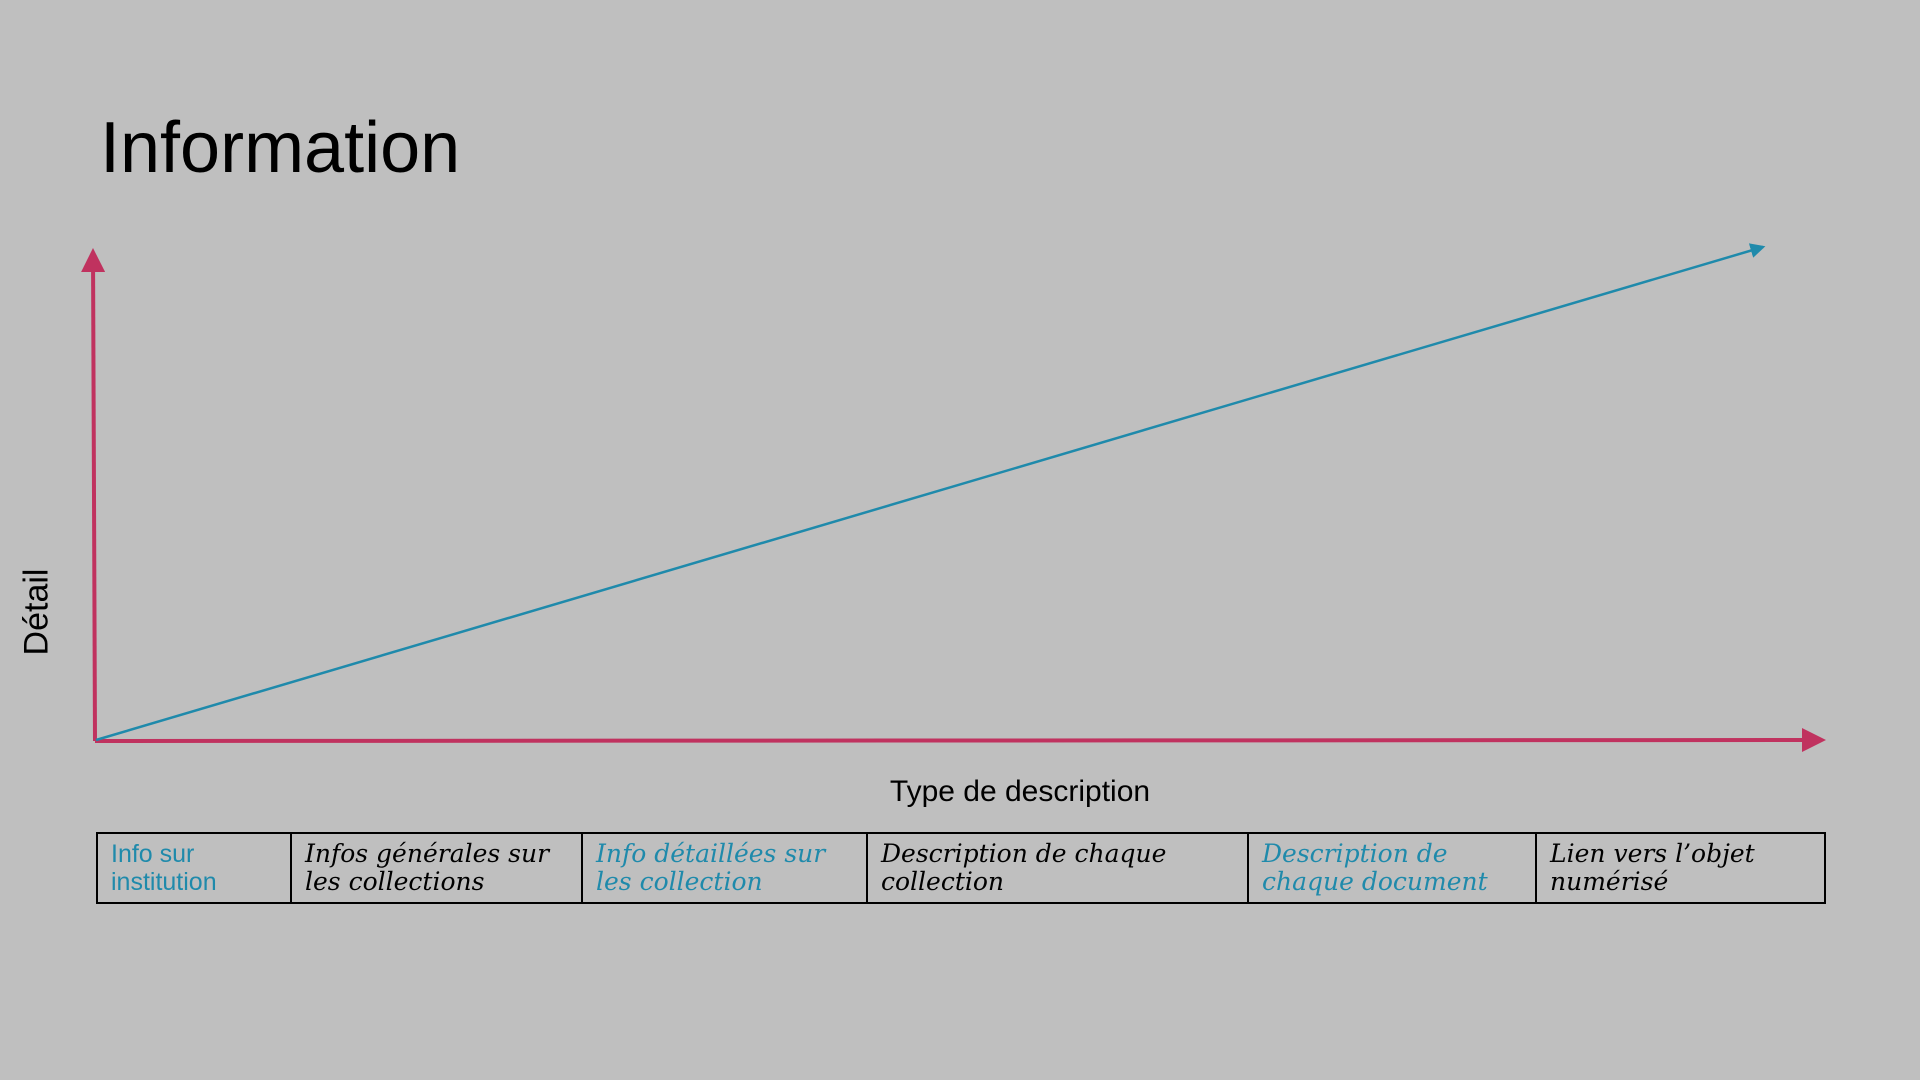  Describe the element at coordinates (724, 868) in the screenshot. I see `category-cell-detailed-collection: Info détaillées sur les collection` at that location.